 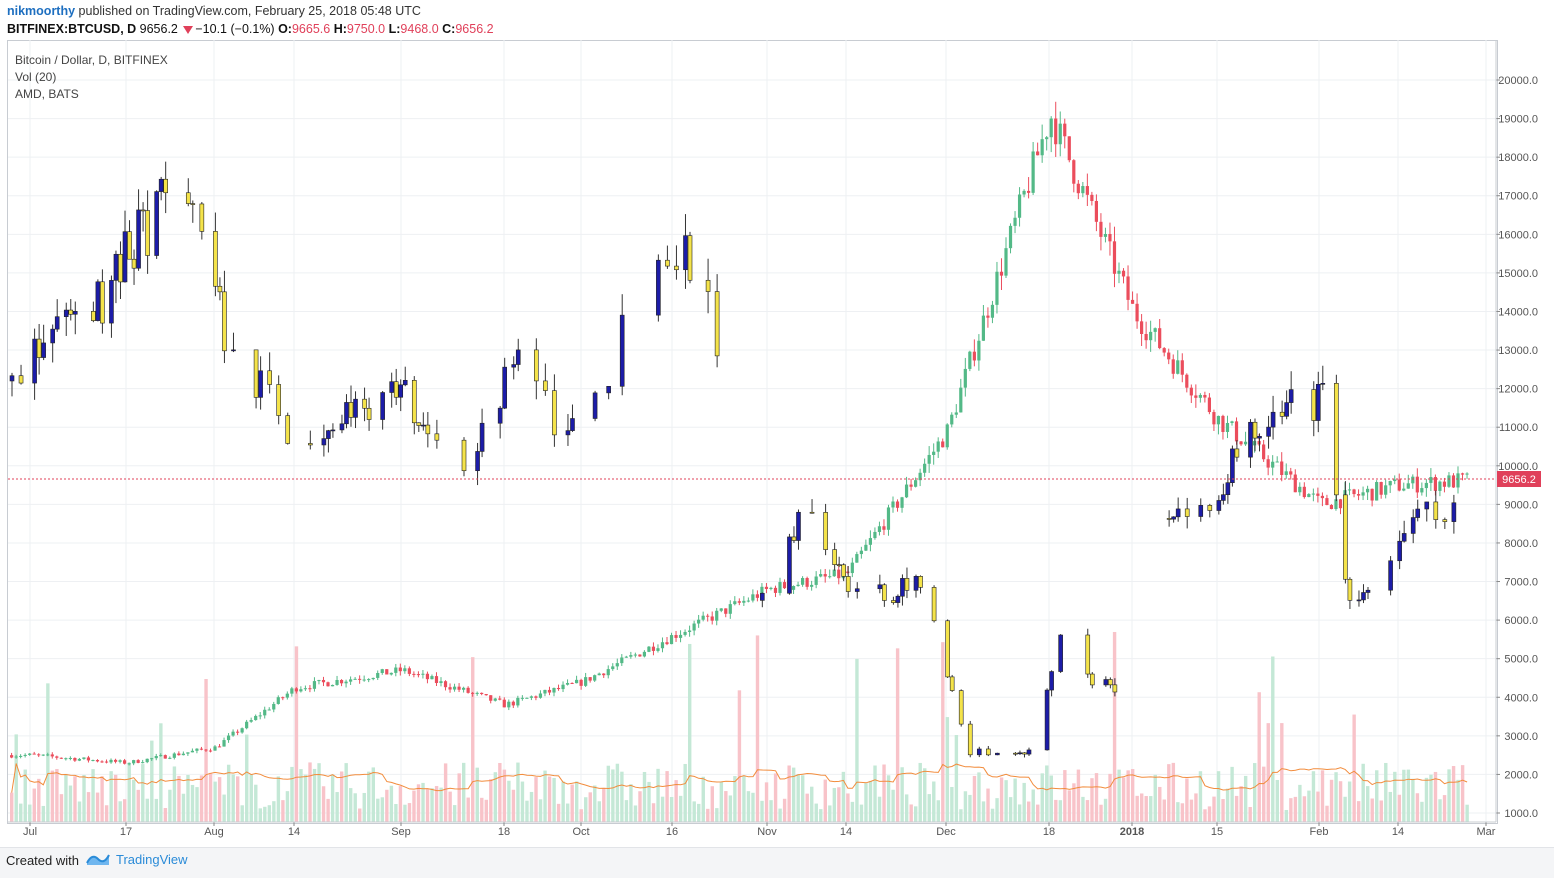 I want to click on y-axis-tick-label: 9000.0, so click(x=1521, y=505).